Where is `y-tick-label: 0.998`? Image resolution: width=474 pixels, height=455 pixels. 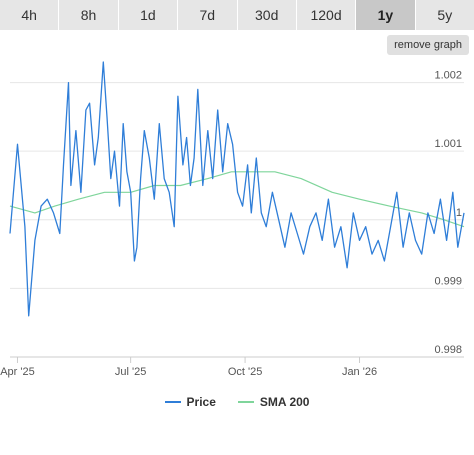
y-tick-label: 0.998 is located at coordinates (448, 350).